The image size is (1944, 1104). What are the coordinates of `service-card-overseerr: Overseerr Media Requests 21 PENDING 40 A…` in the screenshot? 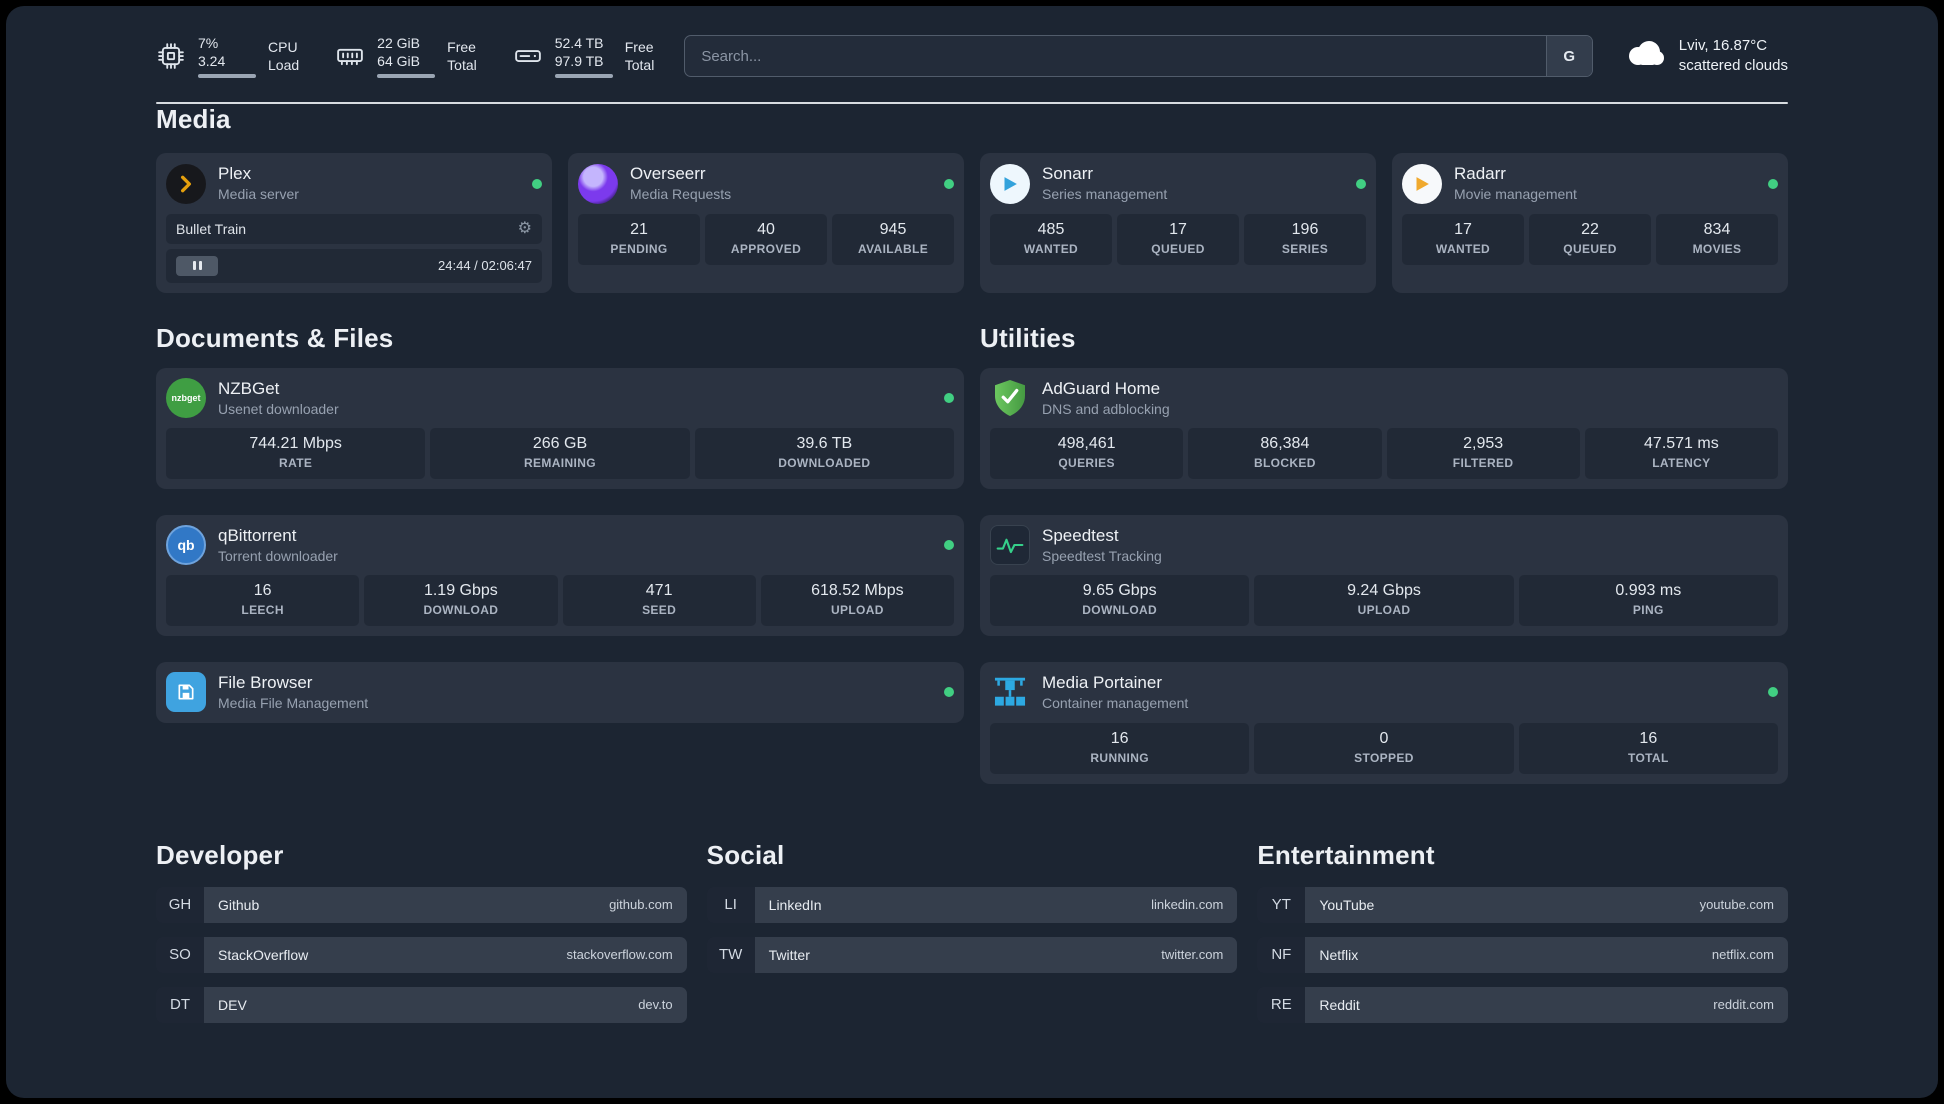 It's located at (766, 223).